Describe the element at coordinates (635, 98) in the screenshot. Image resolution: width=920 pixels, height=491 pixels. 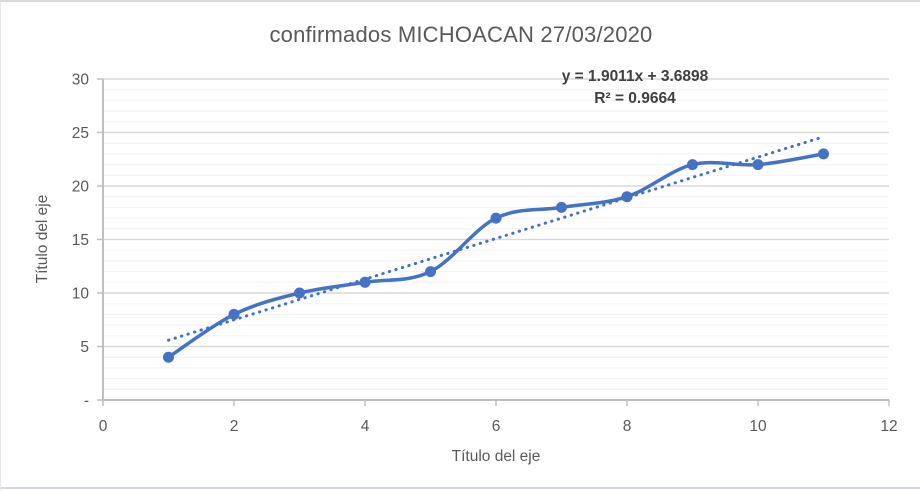
I see `trendline-r-squared: R² = 0.9664` at that location.